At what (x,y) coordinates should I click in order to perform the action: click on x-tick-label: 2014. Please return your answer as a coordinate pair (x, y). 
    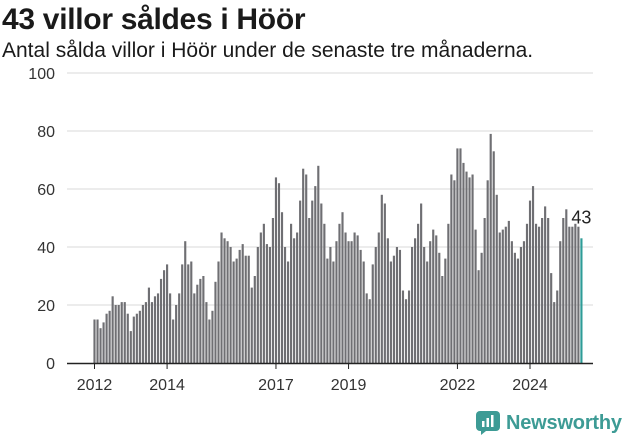
    Looking at the image, I should click on (167, 385).